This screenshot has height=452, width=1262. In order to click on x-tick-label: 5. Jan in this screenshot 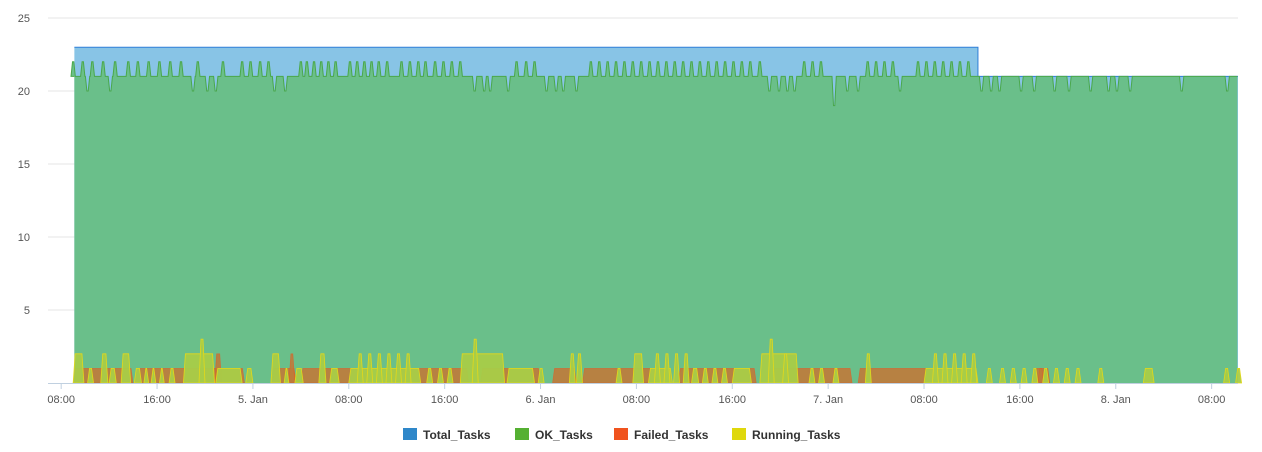, I will do `click(253, 400)`.